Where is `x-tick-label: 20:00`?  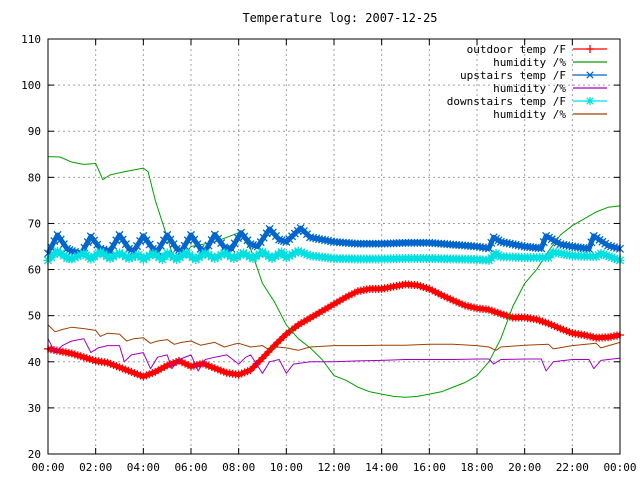 x-tick-label: 20:00 is located at coordinates (524, 467).